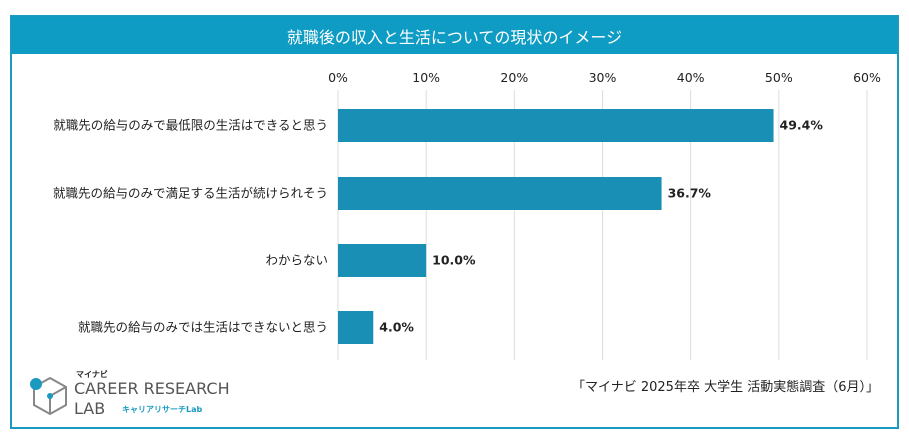 The height and width of the screenshot is (439, 909). What do you see at coordinates (48, 396) in the screenshot?
I see `logo-cube-icon` at bounding box center [48, 396].